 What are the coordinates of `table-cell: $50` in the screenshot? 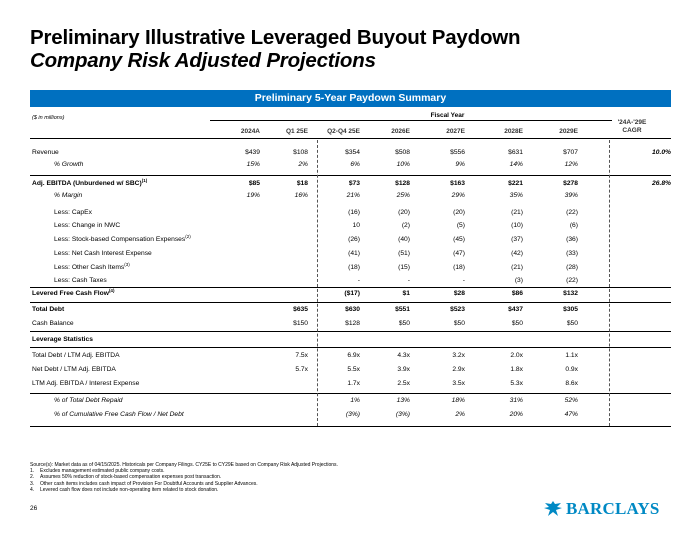 It's located at (572, 323).